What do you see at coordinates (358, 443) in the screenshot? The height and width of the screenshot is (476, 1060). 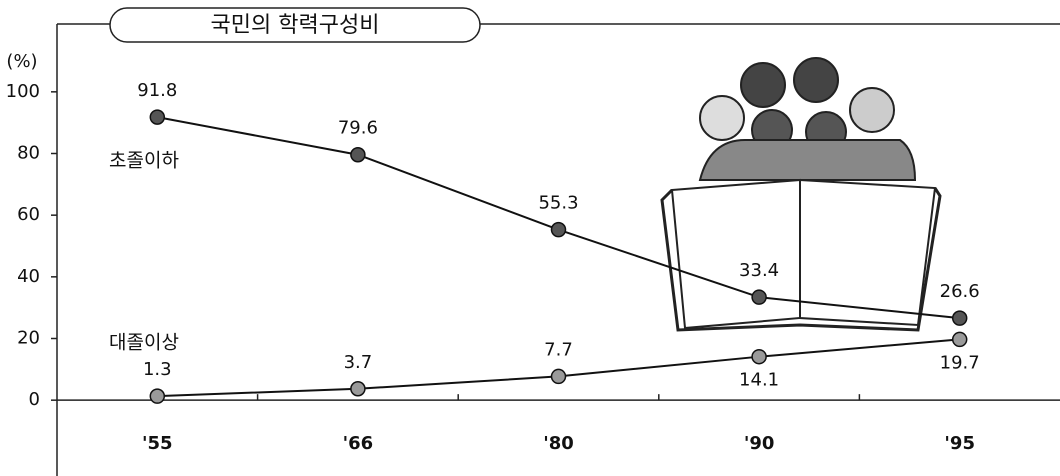 I see `x-tick-label: '66` at bounding box center [358, 443].